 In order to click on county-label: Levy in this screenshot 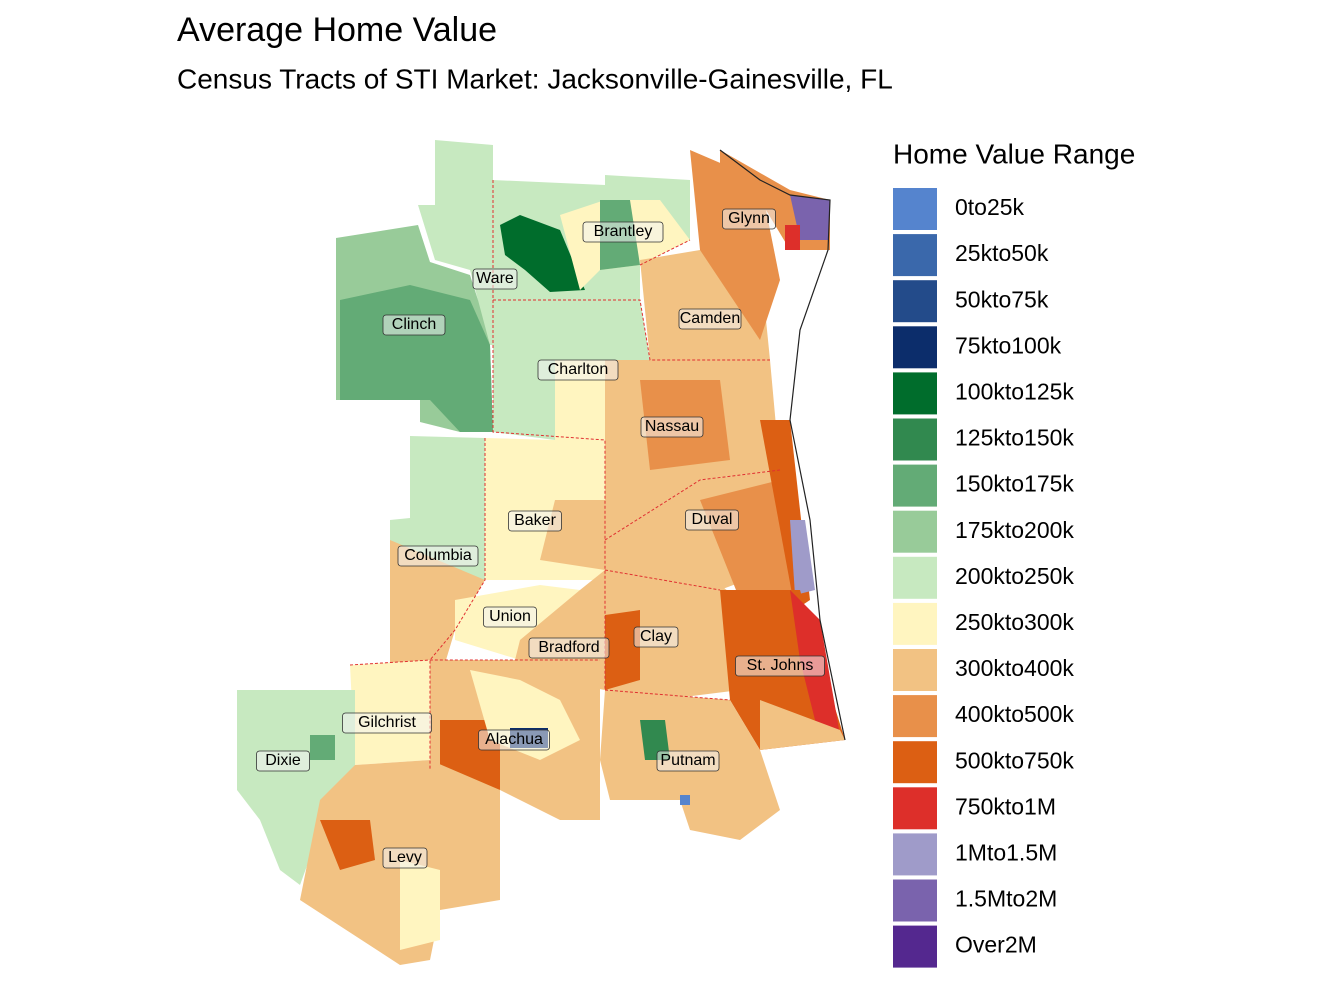, I will do `click(405, 857)`.